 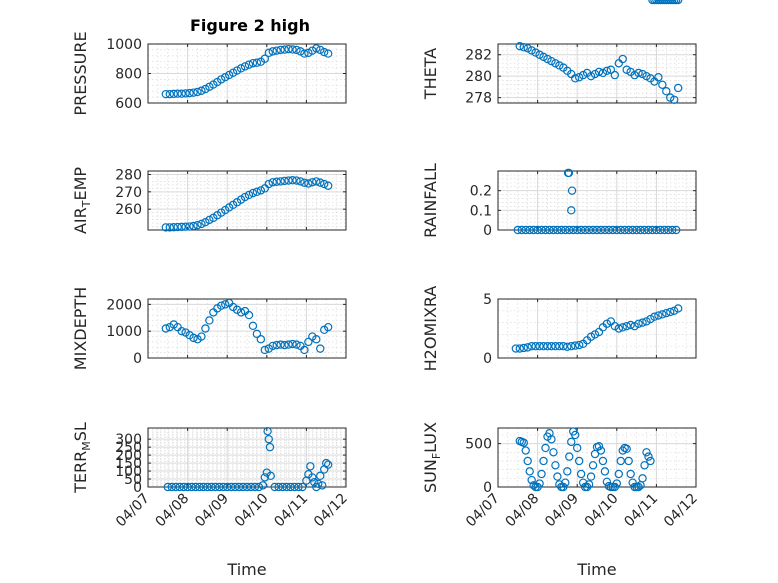 What do you see at coordinates (124, 305) in the screenshot?
I see `y-tick-label: 2000` at bounding box center [124, 305].